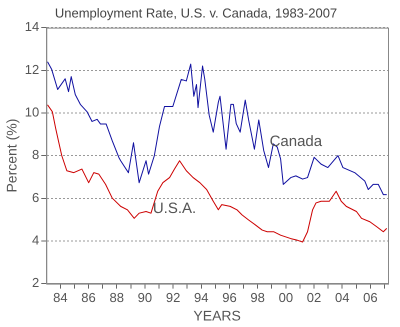 This screenshot has width=400, height=327. What do you see at coordinates (116, 297) in the screenshot?
I see `x-tick-label: 88` at bounding box center [116, 297].